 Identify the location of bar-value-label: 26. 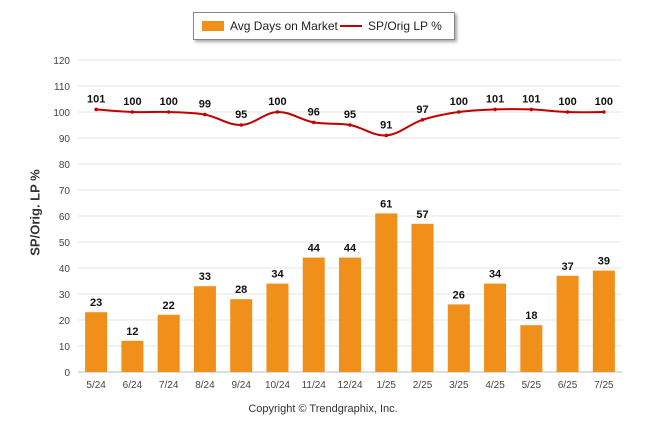
(459, 295).